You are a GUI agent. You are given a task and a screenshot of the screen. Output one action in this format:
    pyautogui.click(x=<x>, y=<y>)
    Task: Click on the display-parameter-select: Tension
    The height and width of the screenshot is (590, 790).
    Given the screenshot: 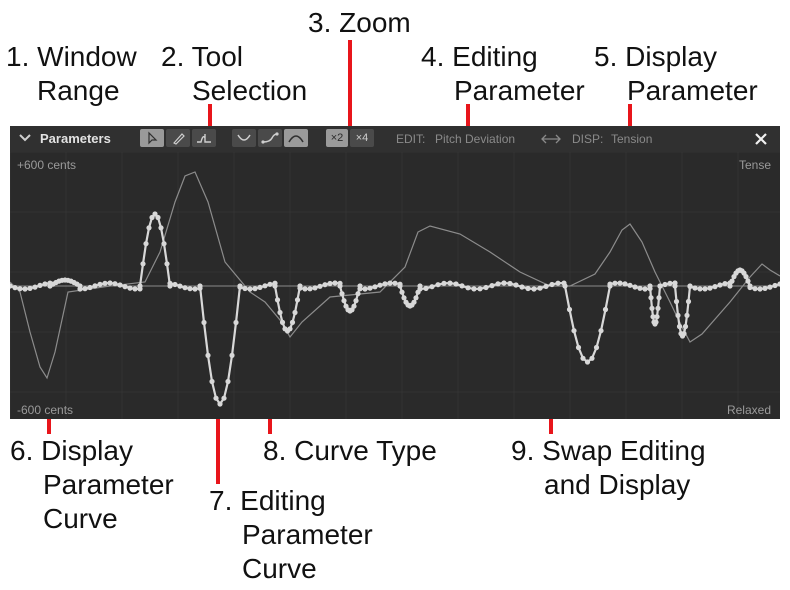 What is the action you would take?
    pyautogui.click(x=632, y=139)
    